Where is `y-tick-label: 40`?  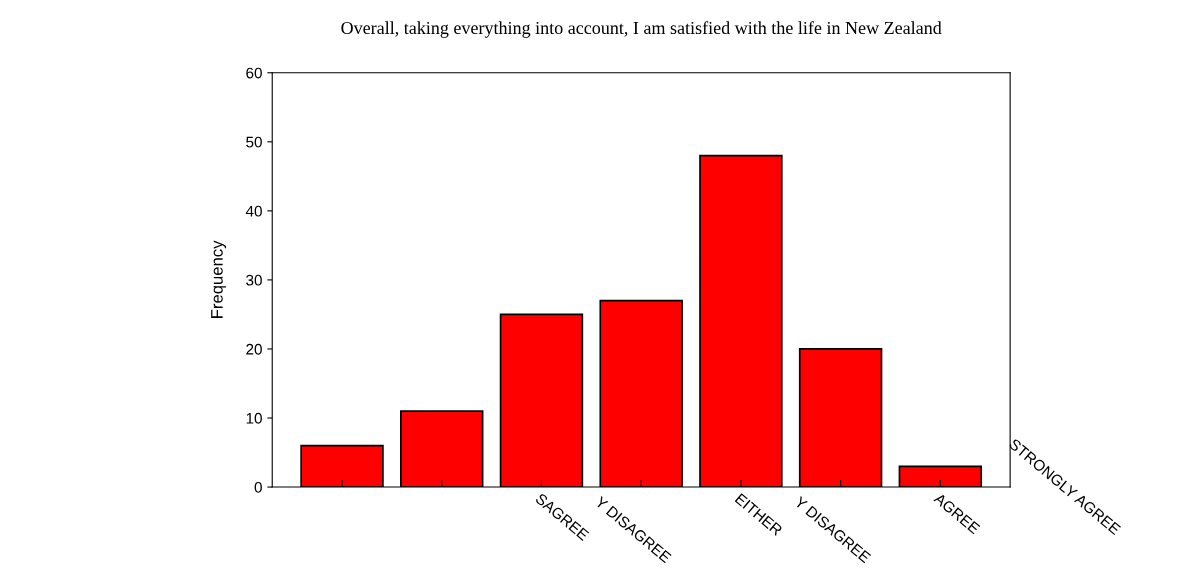
y-tick-label: 40 is located at coordinates (253, 211).